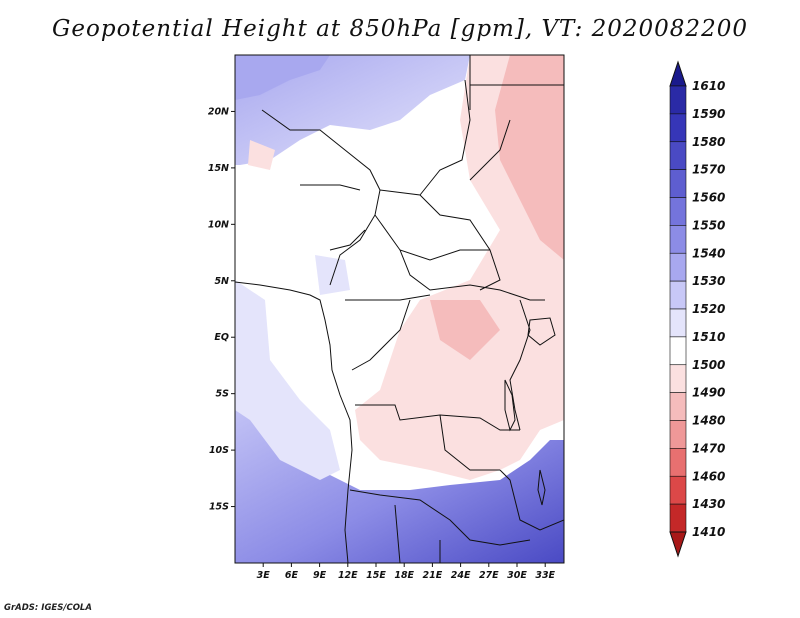 The image size is (800, 618). Describe the element at coordinates (218, 111) in the screenshot. I see `lat-tick-label: 20N` at that location.